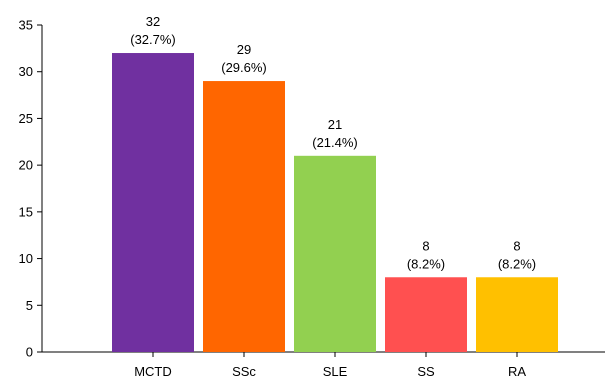 Image resolution: width=609 pixels, height=378 pixels. I want to click on y-tick-label: 30, so click(26, 71).